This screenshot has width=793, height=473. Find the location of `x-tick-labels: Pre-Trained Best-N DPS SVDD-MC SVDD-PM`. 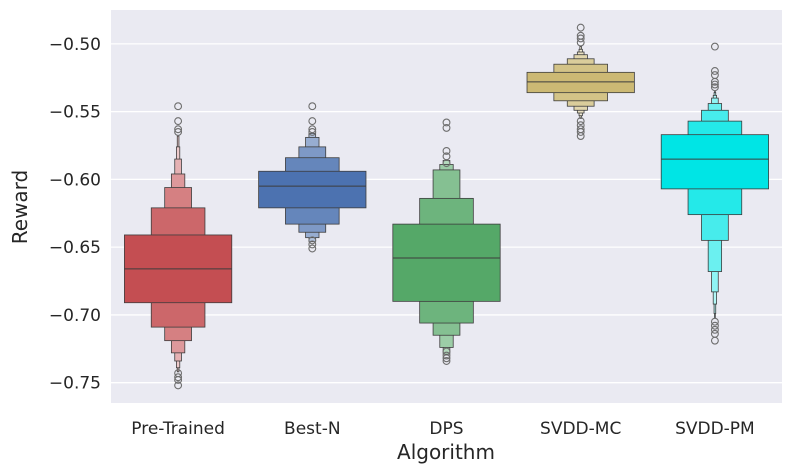

x-tick-labels: Pre-Trained Best-N DPS SVDD-MC SVDD-PM is located at coordinates (442, 429).